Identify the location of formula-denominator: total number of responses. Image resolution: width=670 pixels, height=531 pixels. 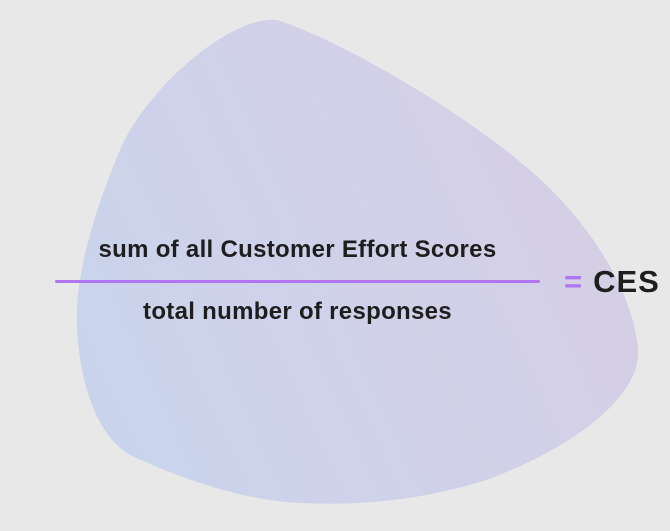
(297, 311).